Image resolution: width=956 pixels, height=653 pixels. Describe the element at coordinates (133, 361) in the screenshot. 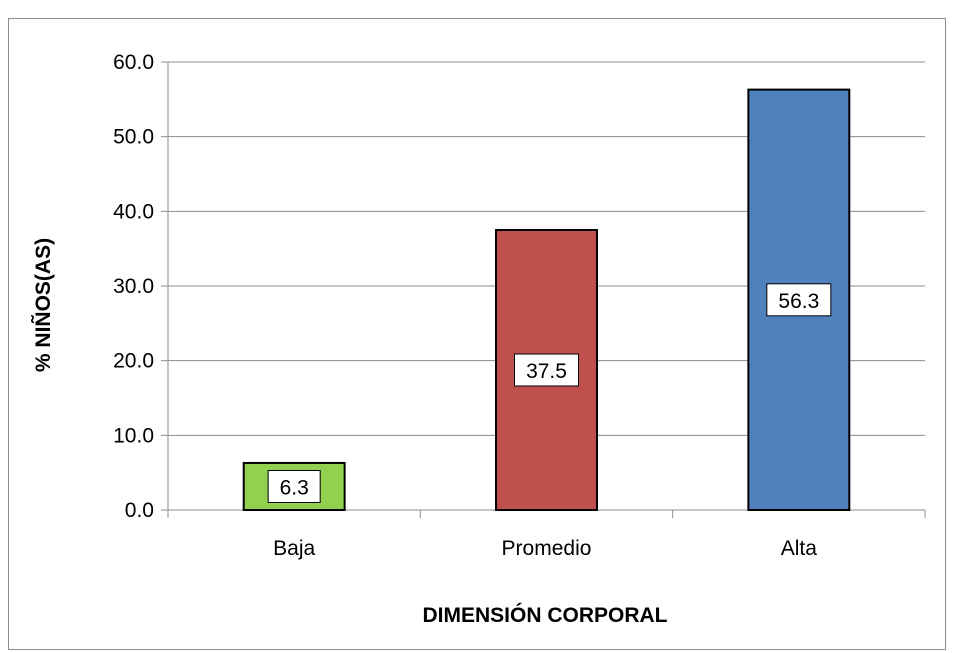

I see `y-tick-label: 20.0` at that location.